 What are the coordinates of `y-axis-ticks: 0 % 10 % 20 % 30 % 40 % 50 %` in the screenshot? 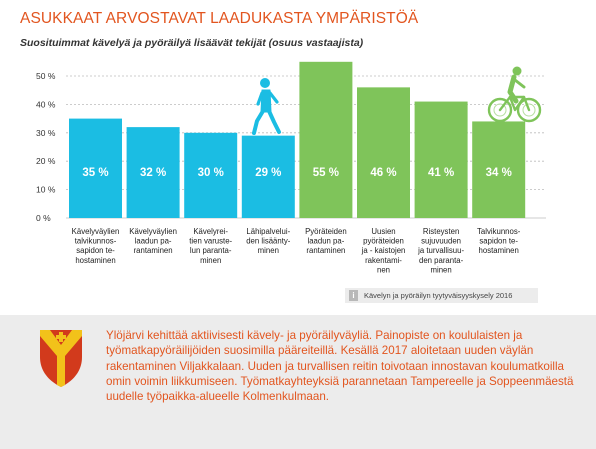 It's located at (46, 147).